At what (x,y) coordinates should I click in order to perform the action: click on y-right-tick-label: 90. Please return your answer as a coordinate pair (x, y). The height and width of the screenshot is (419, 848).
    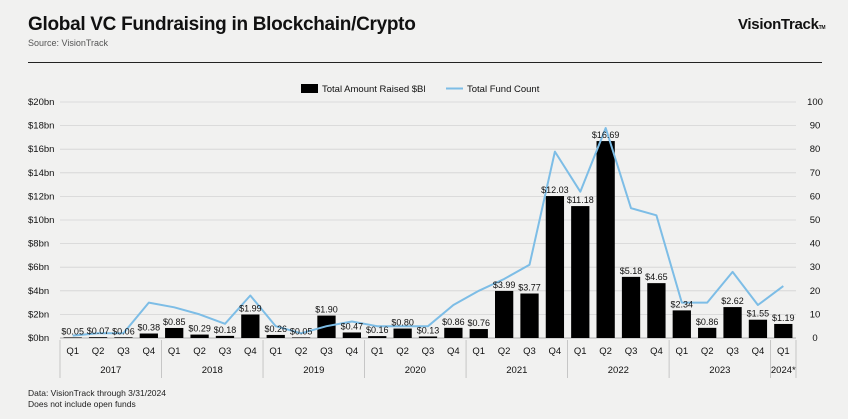
    Looking at the image, I should click on (815, 126).